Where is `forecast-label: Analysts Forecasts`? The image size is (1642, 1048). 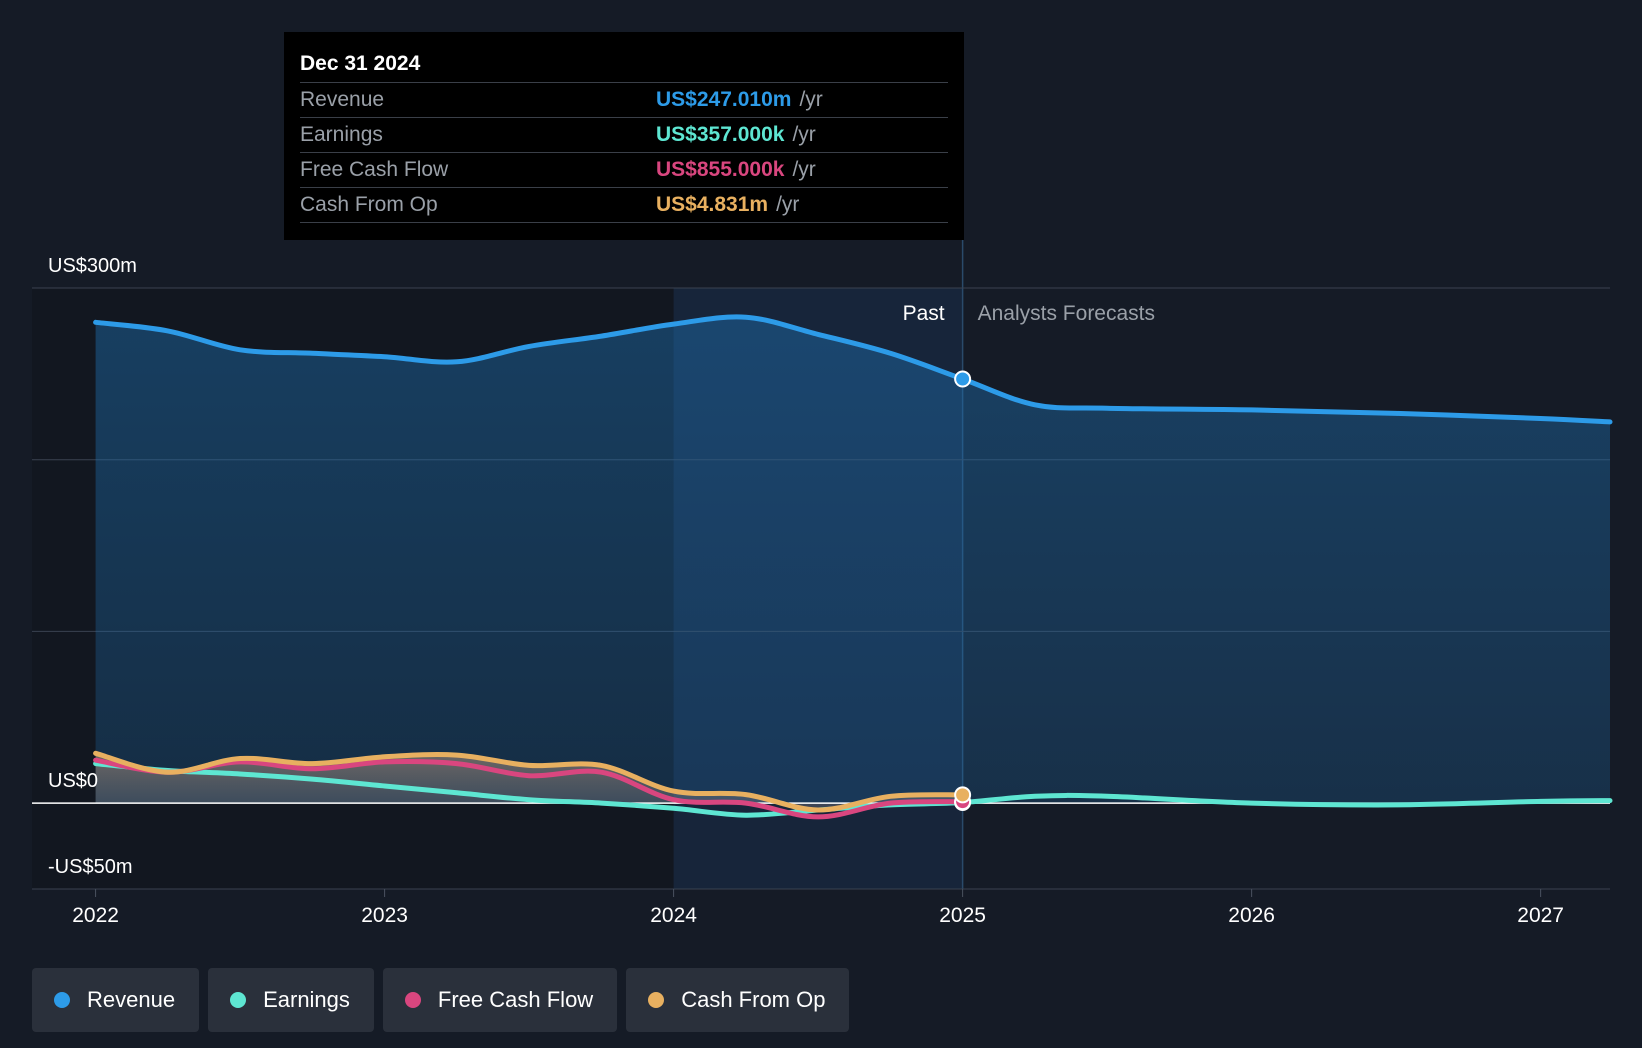
forecast-label: Analysts Forecasts is located at coordinates (1066, 313).